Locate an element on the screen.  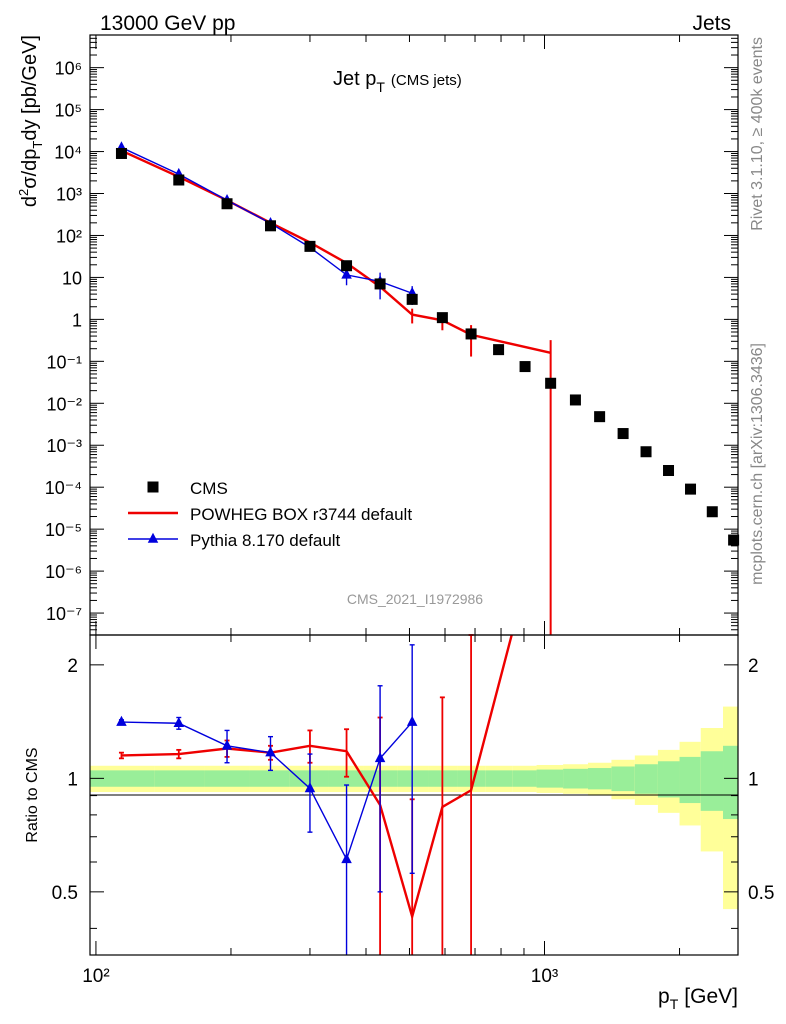
ratio-y-tick-label: 2 is located at coordinates (72, 666).